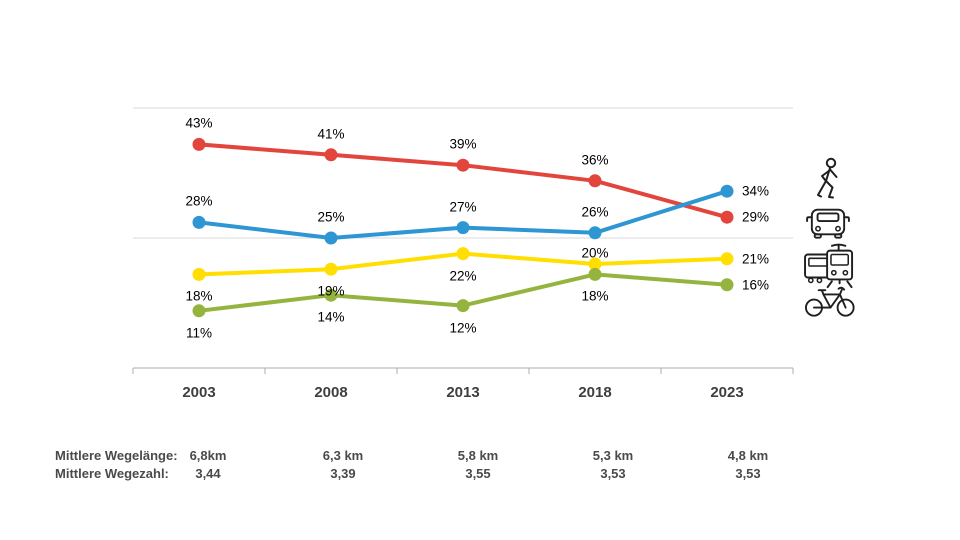 Image resolution: width=960 pixels, height=540 pixels. Describe the element at coordinates (112, 473) in the screenshot. I see `table-row-label: Mittlere Wegezahl:` at that location.